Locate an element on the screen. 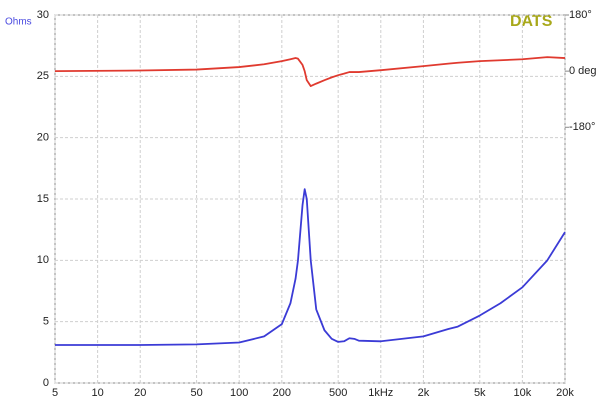  x-tick-label: 20 is located at coordinates (140, 393).